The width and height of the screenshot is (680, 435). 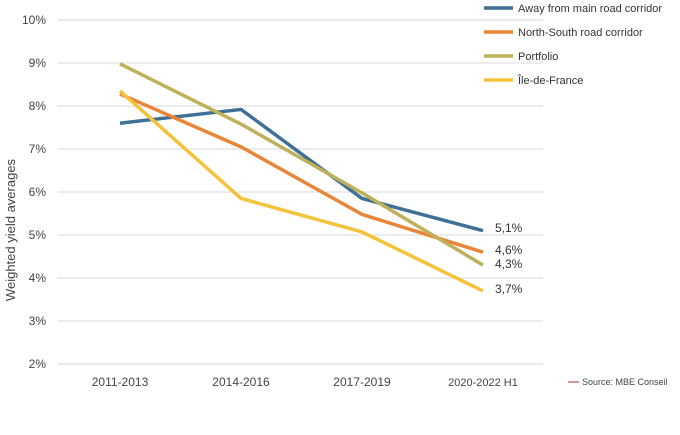 I want to click on y-tick-label: 4%, so click(x=38, y=278).